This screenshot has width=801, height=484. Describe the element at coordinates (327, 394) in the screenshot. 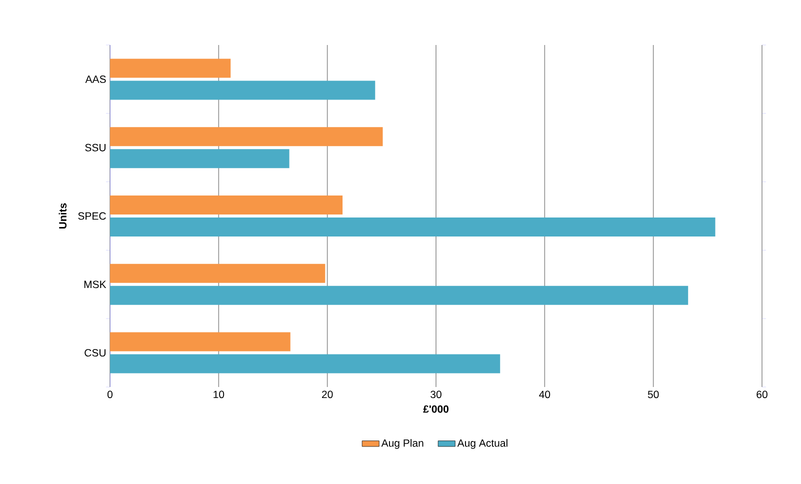

I see `x-tick-label: 20` at that location.